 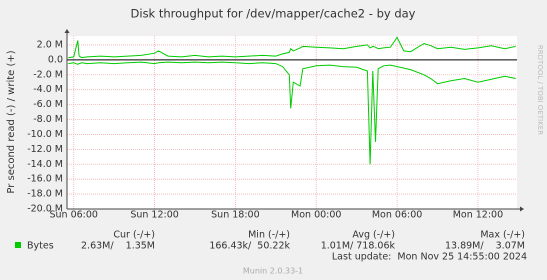 I want to click on data-line, so click(x=292, y=47).